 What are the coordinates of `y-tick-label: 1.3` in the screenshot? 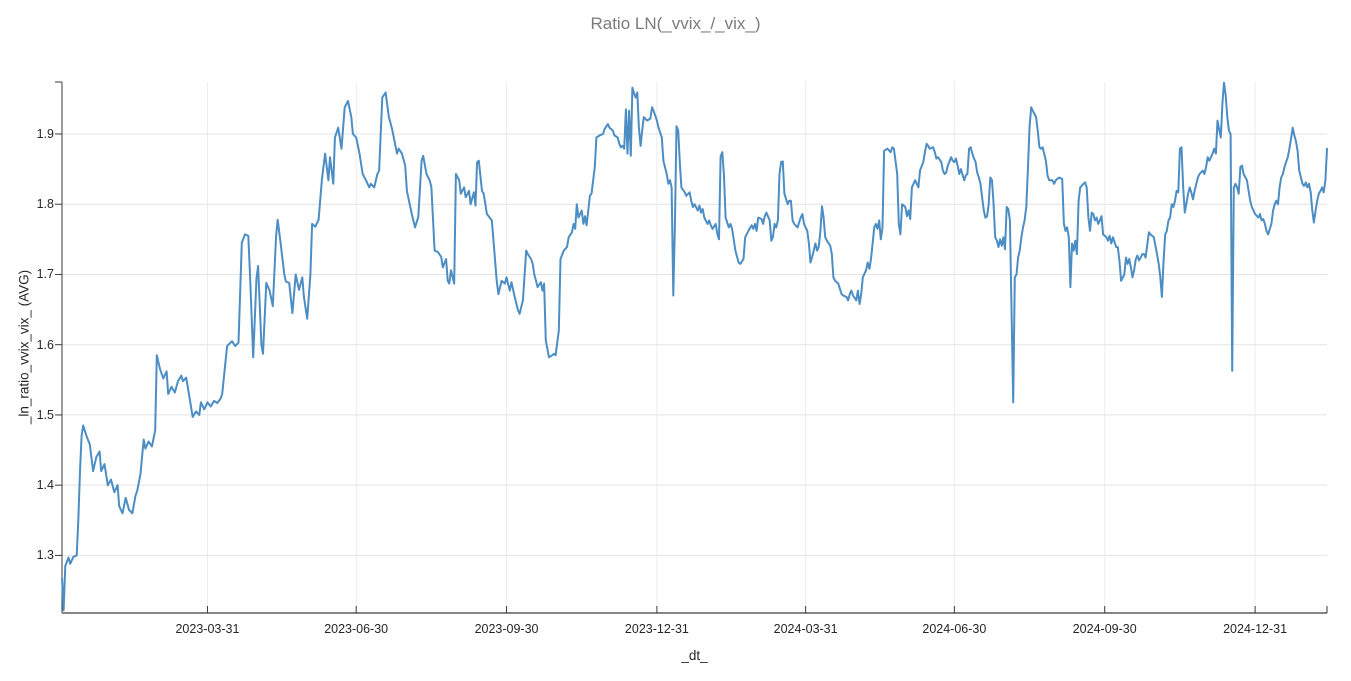 It's located at (45, 555).